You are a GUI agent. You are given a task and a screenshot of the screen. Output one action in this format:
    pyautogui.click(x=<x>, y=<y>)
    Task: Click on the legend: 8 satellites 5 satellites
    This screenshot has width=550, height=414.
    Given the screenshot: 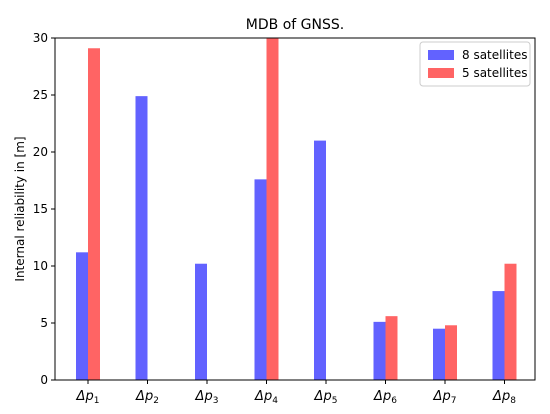 What is the action you would take?
    pyautogui.click(x=475, y=64)
    